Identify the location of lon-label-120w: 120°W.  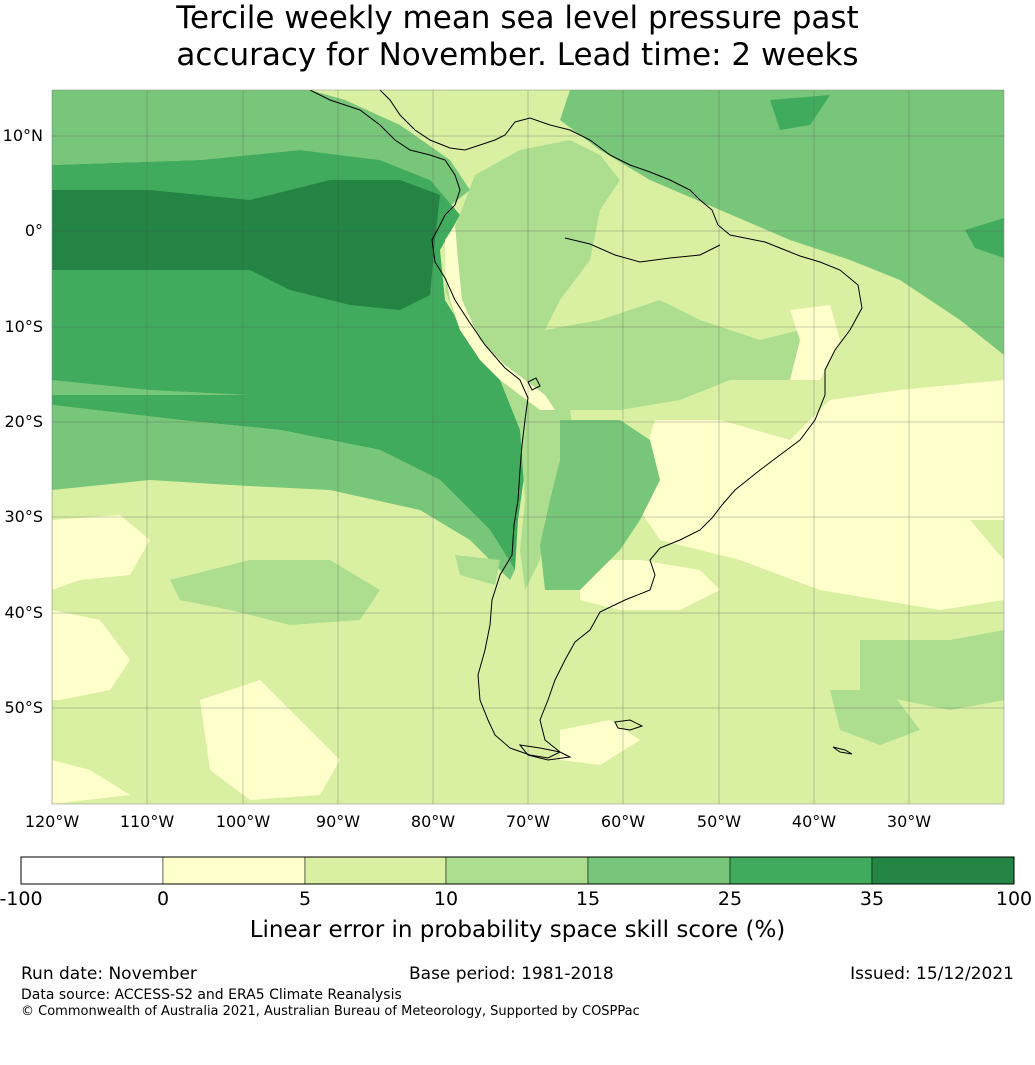
(52, 821).